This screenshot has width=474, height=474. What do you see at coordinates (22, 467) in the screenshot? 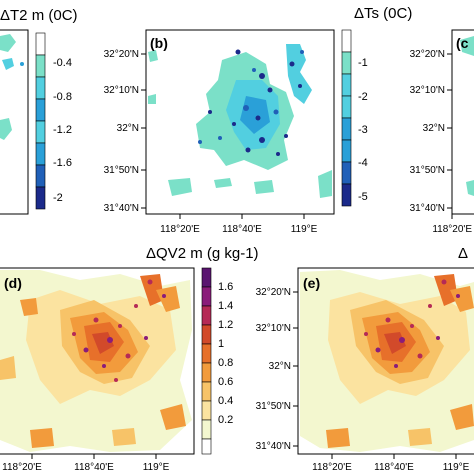
I see `panel-d-x-tick: 118°20'E` at bounding box center [22, 467].